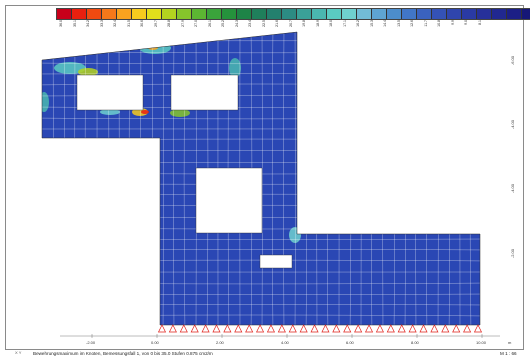 Image resolution: width=530 pixels, height=362 pixels. Describe the element at coordinates (415, 342) in the screenshot. I see `x-tick-label: 8.00` at that location.